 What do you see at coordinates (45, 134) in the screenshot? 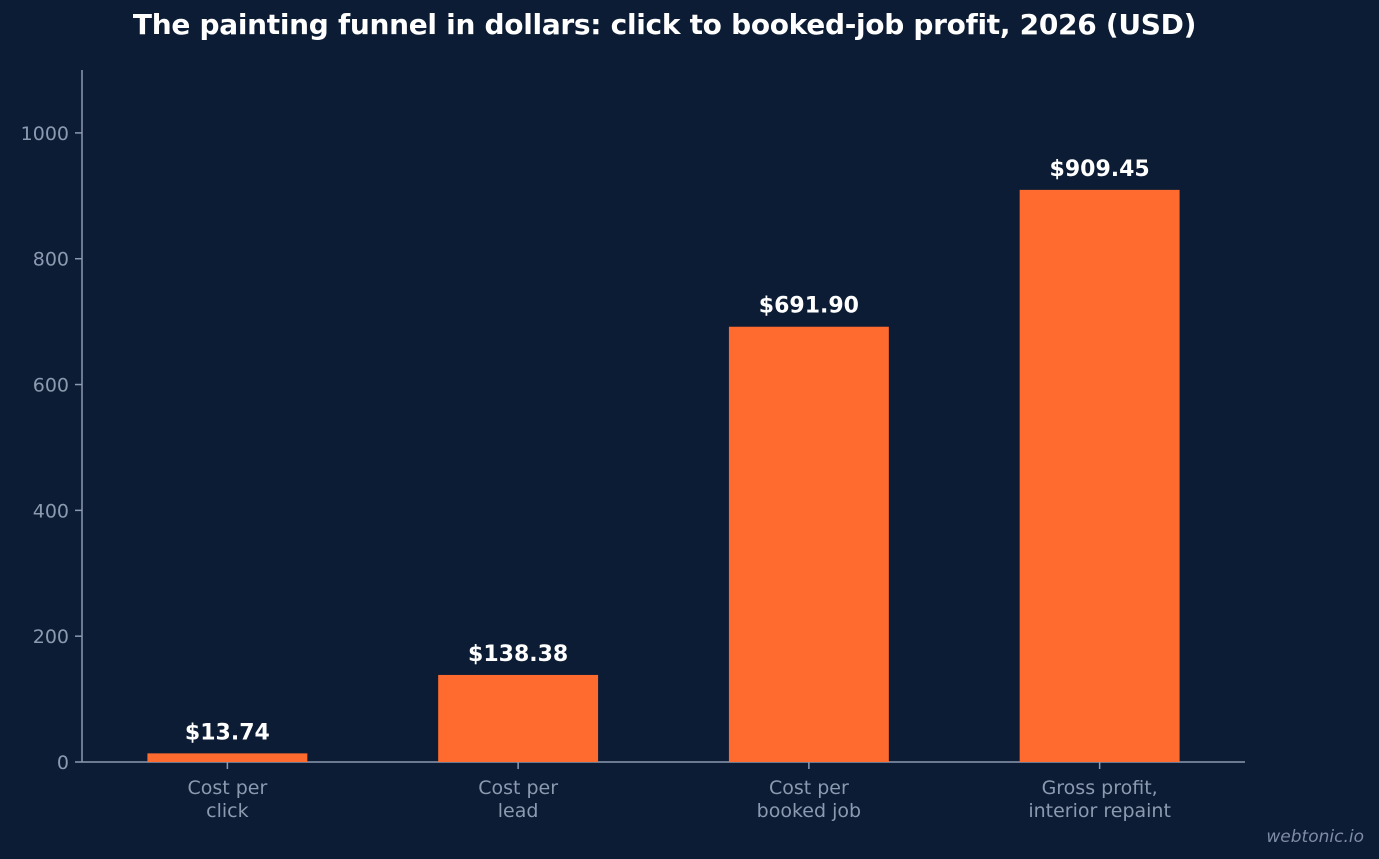
I see `y-tick-label: 1000` at bounding box center [45, 134].